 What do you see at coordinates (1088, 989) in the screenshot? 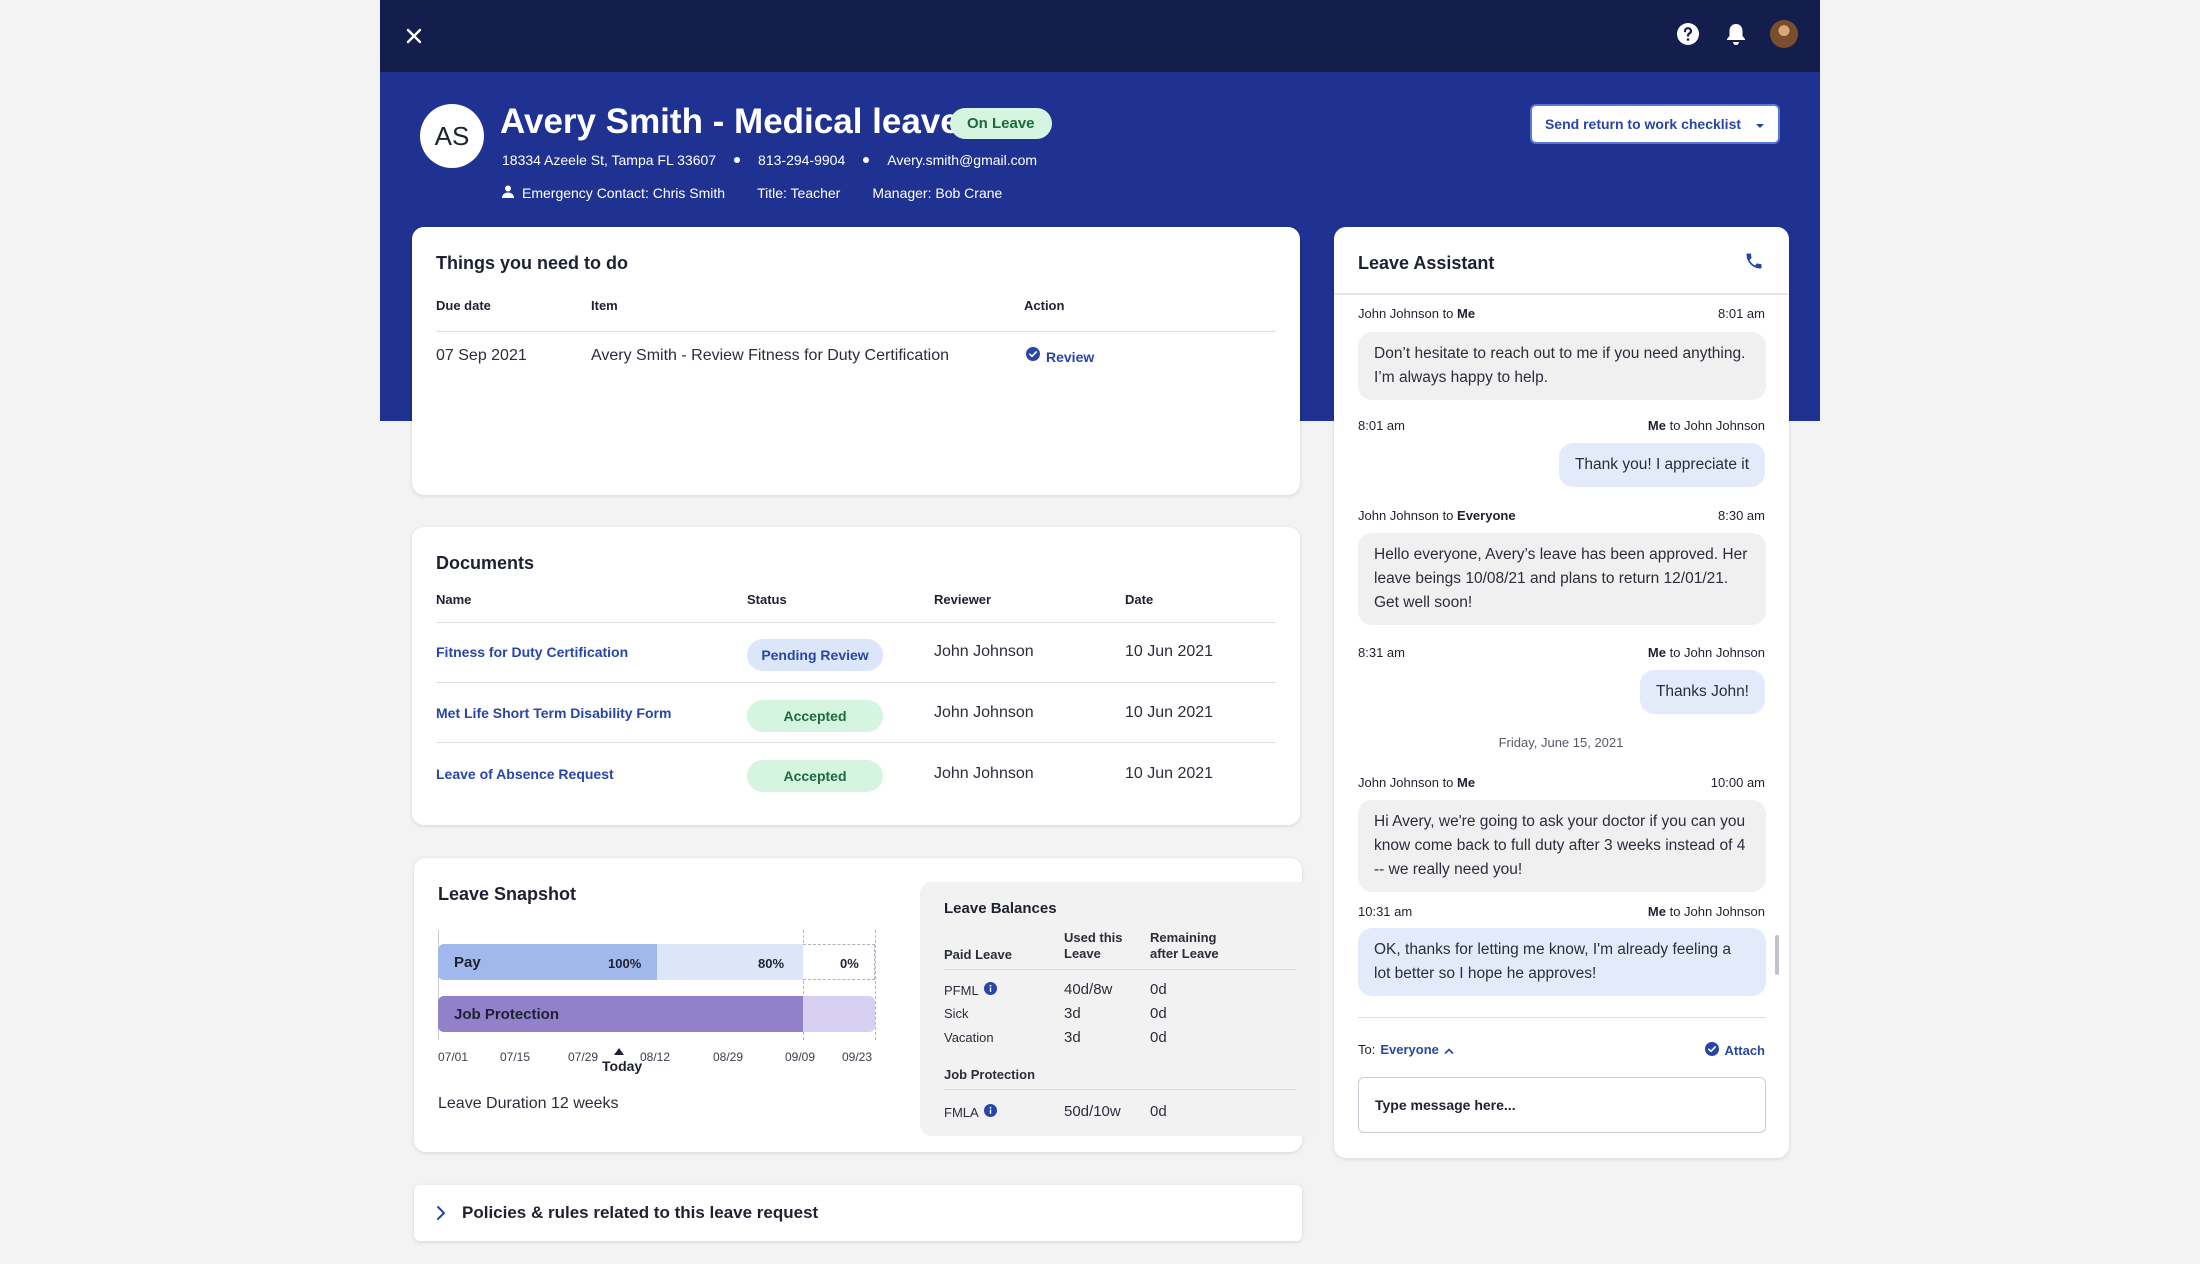
I see `pfml-used: 40d/8w` at bounding box center [1088, 989].